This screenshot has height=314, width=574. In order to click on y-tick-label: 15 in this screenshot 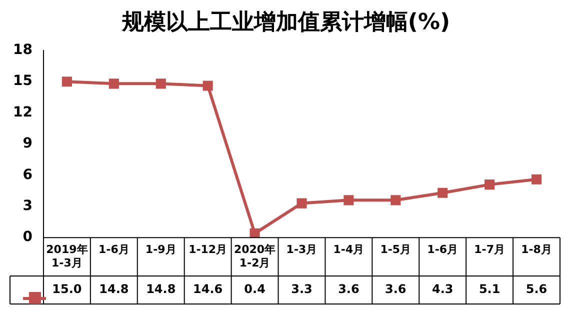, I will do `click(22, 81)`.